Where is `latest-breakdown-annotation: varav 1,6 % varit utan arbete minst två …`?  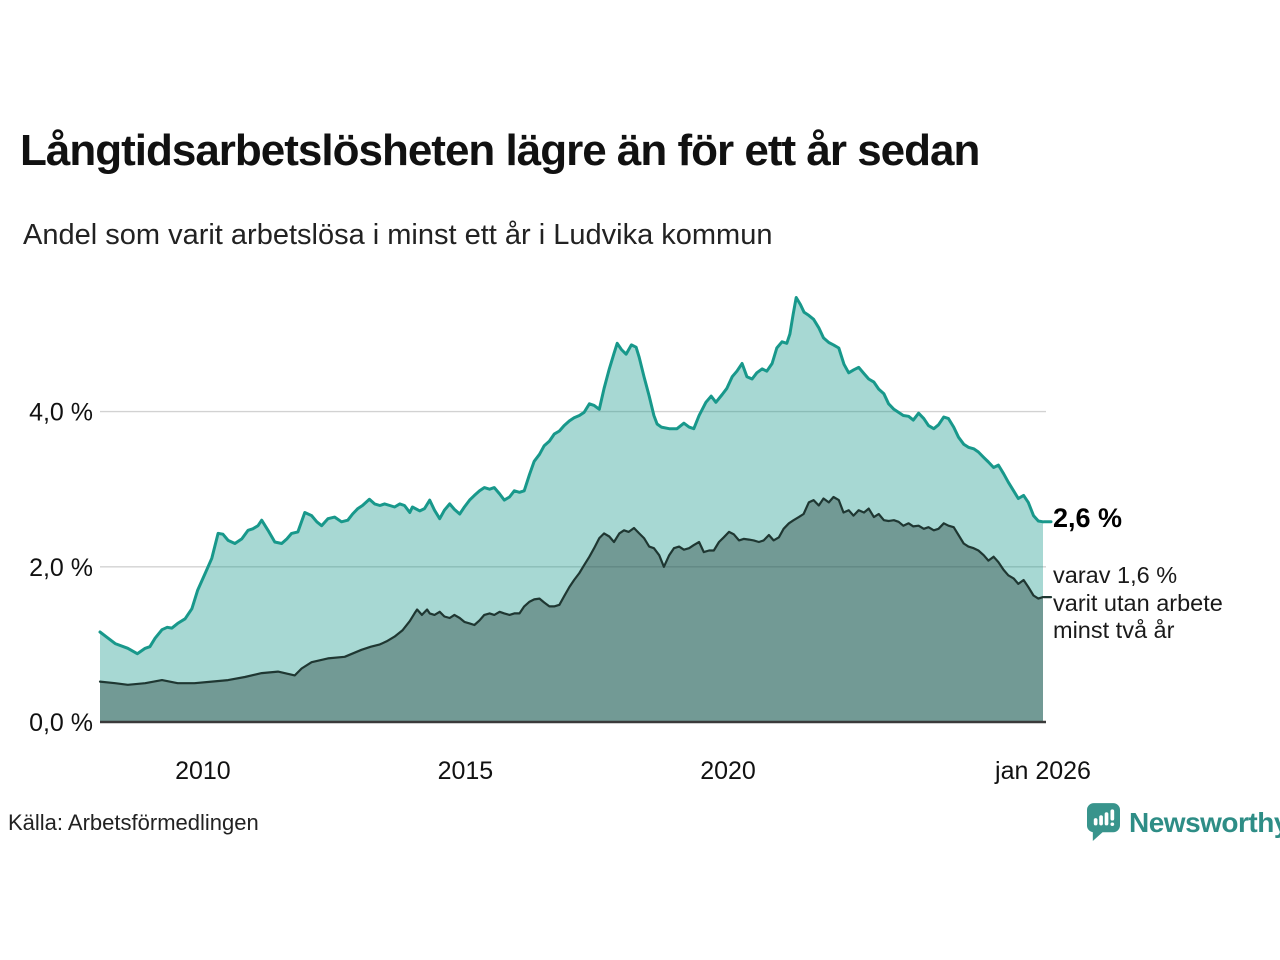 latest-breakdown-annotation: varav 1,6 % varit utan arbete minst två … is located at coordinates (1163, 603).